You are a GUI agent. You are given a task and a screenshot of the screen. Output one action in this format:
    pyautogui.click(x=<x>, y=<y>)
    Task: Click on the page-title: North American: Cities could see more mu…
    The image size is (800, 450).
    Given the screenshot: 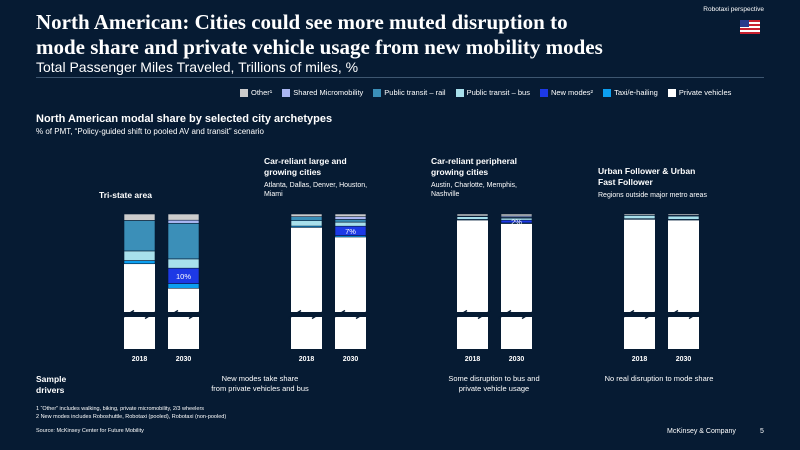 What is the action you would take?
    pyautogui.click(x=319, y=34)
    